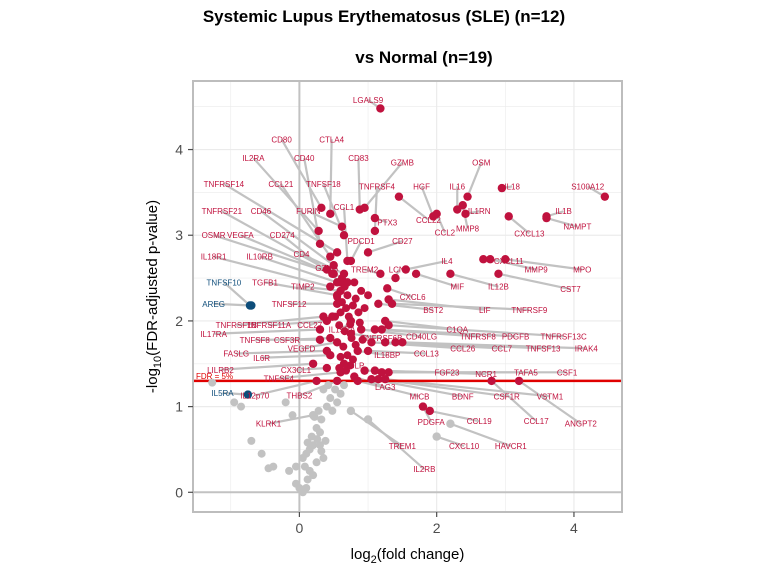  Describe the element at coordinates (302, 348) in the screenshot. I see `label-vegfd: VEGFD` at that location.